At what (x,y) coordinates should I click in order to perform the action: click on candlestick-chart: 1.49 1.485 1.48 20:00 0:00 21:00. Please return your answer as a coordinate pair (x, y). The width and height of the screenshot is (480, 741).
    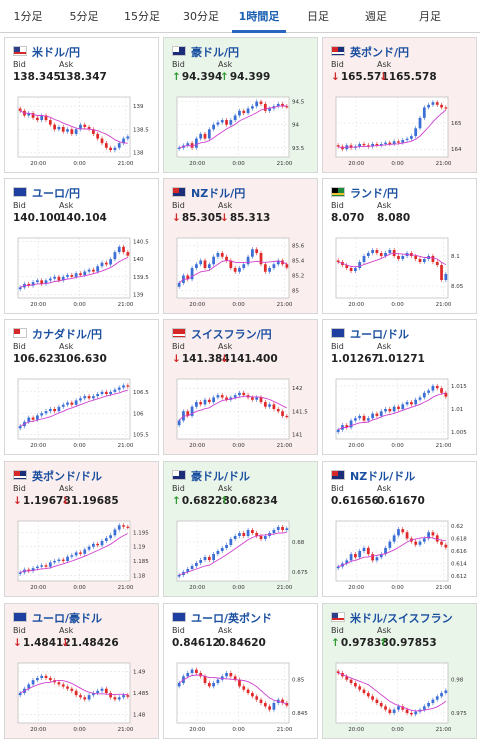
    Looking at the image, I should click on (82, 698).